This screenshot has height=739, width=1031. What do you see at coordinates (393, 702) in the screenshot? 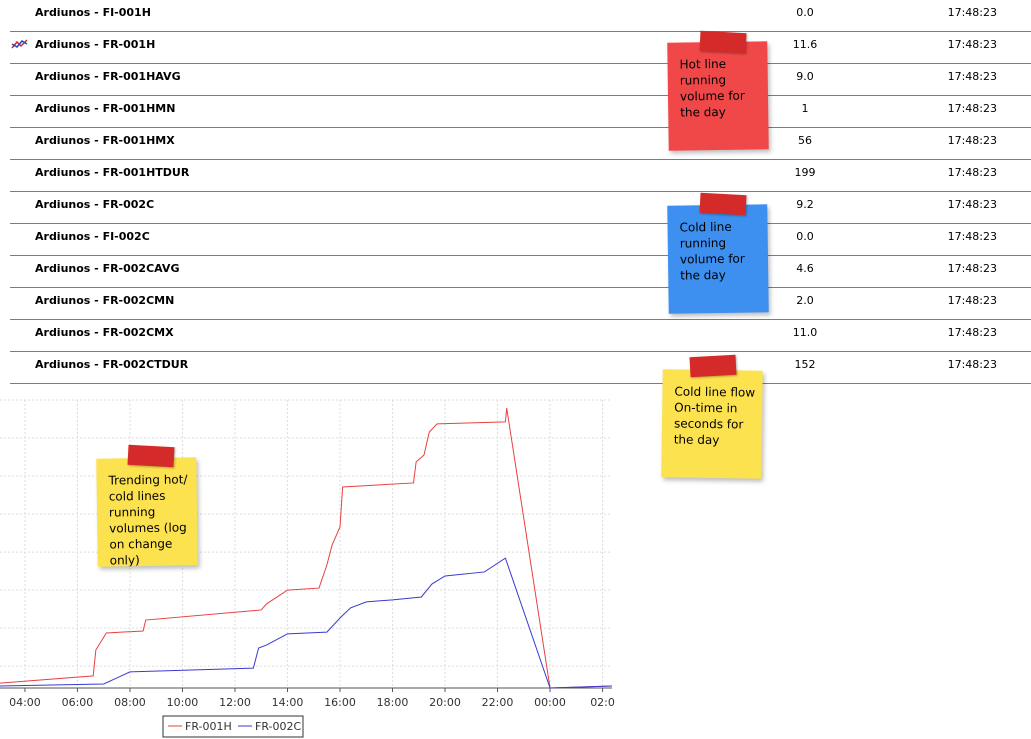
I see `x-tick-label: 18:00` at bounding box center [393, 702].